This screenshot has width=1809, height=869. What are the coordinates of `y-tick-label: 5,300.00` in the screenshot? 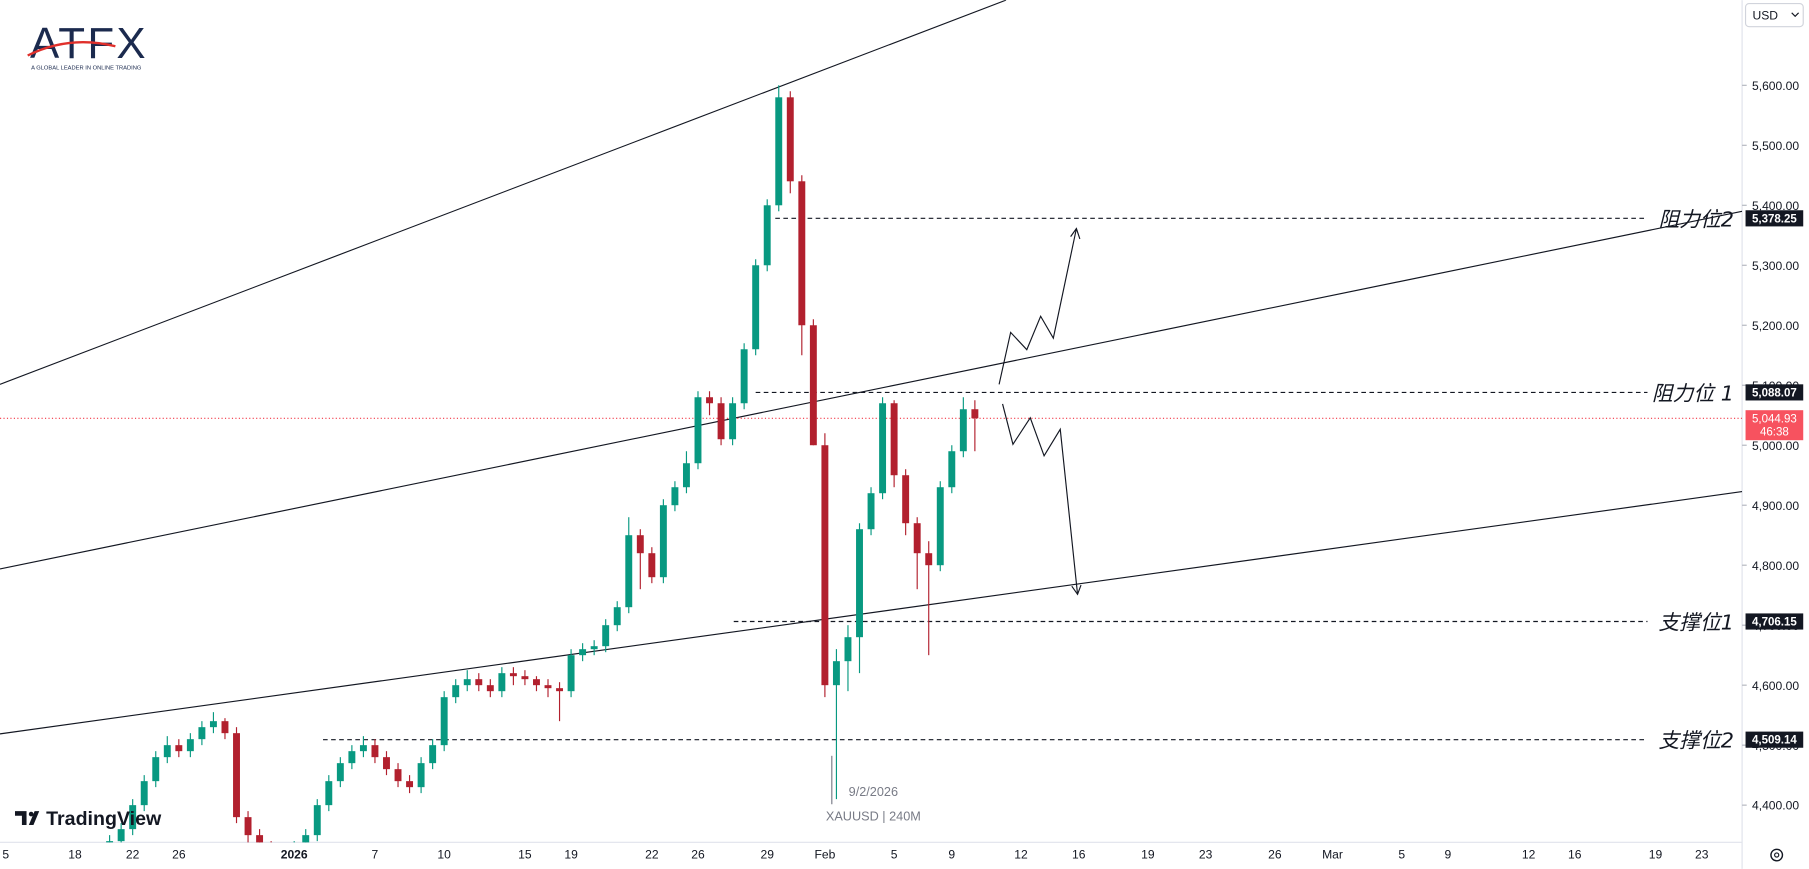 It's located at (1775, 266).